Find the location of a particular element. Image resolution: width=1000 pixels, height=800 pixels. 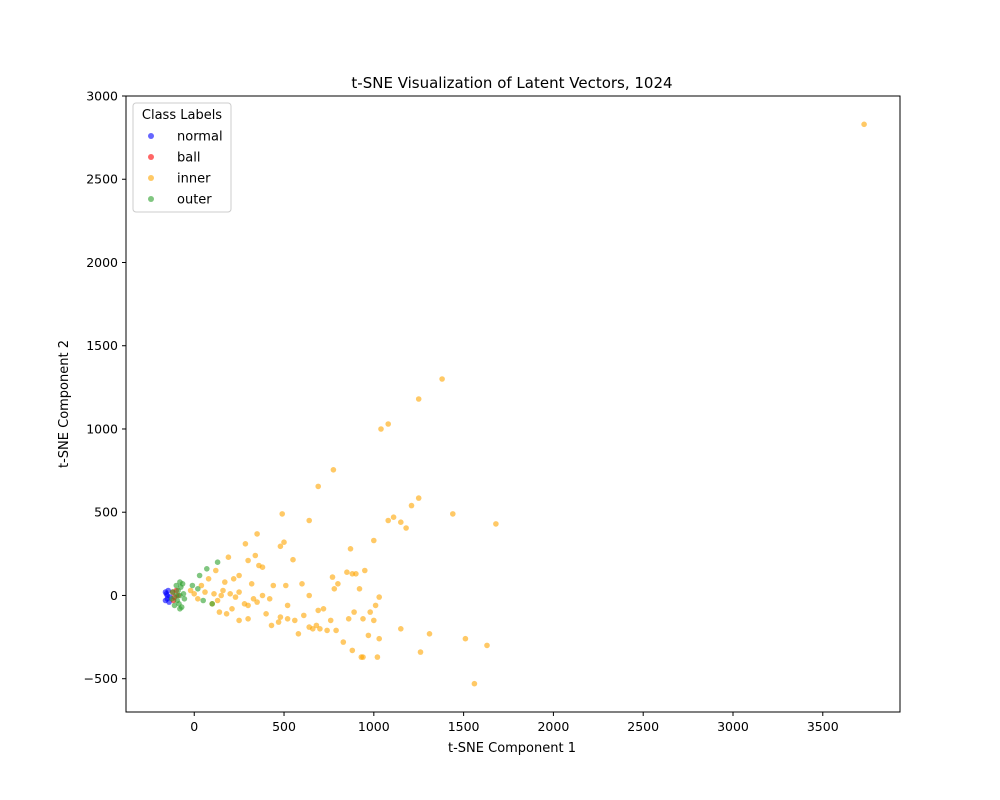

y-tick-label-2500: 2500 is located at coordinates (102, 179).